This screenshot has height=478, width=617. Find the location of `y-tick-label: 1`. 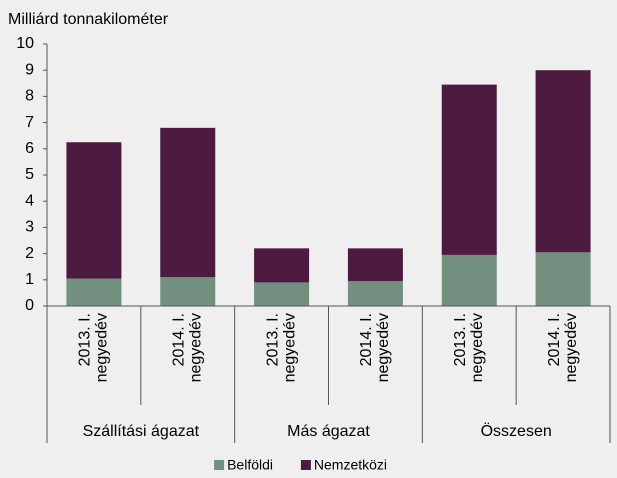

y-tick-label: 1 is located at coordinates (29, 279).